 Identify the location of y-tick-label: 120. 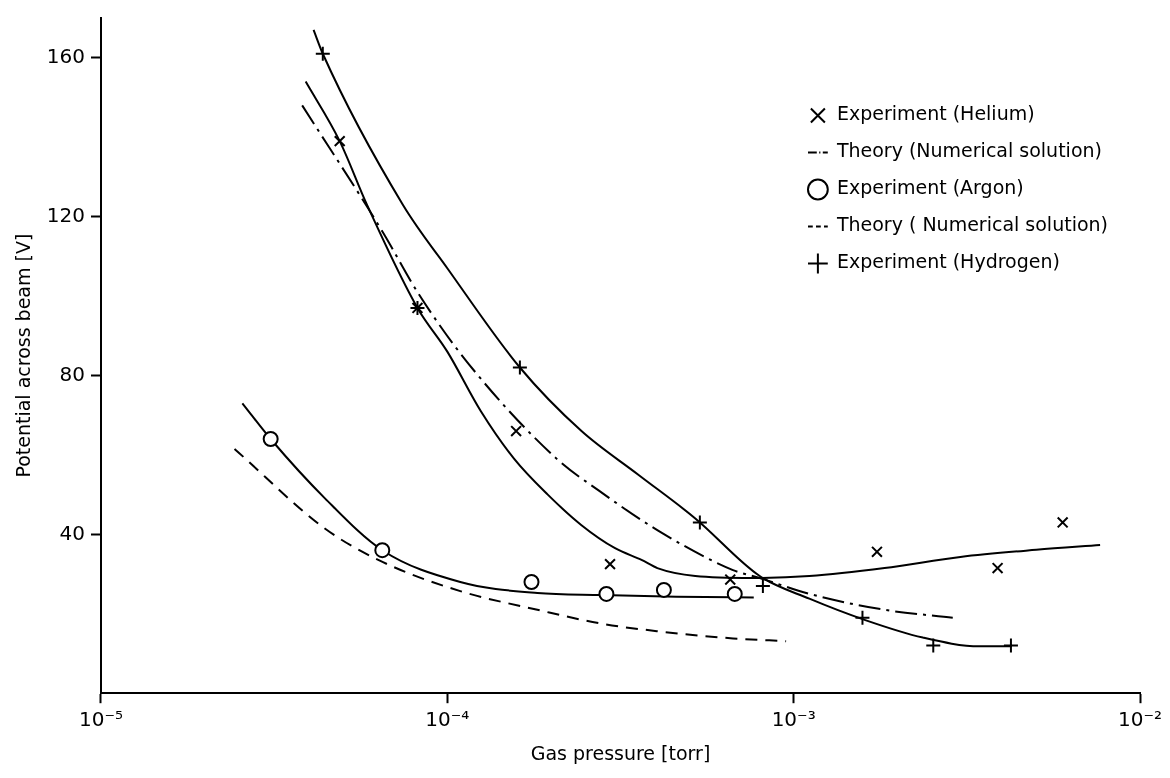
(65, 214).